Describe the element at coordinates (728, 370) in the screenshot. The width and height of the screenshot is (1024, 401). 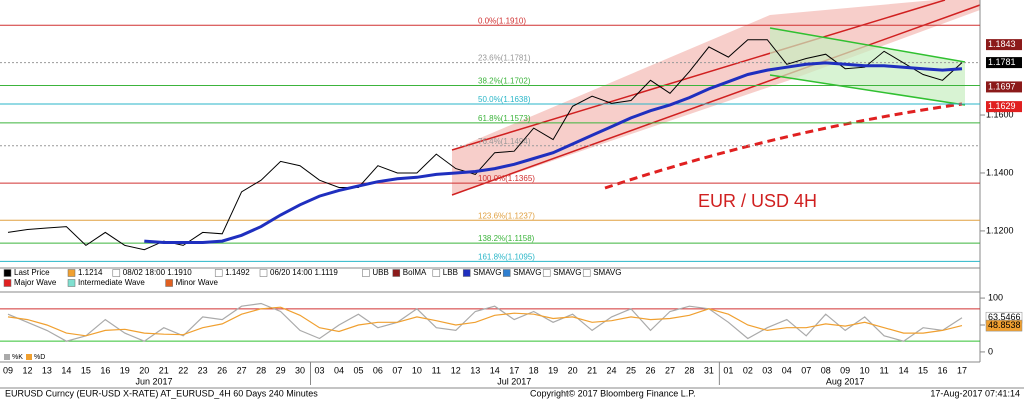
I see `x-tick-label: 01` at that location.